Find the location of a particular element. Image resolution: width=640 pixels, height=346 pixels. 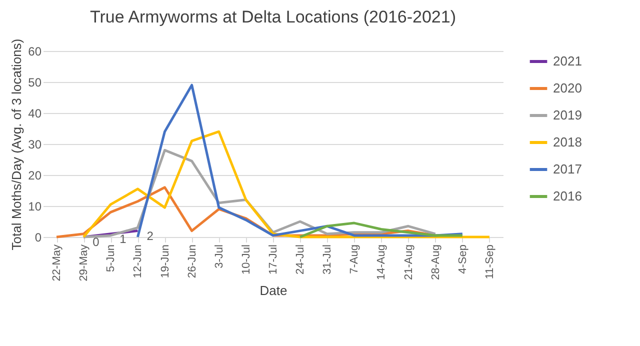

x-tick-label: 17-Jul is located at coordinates (274, 259).